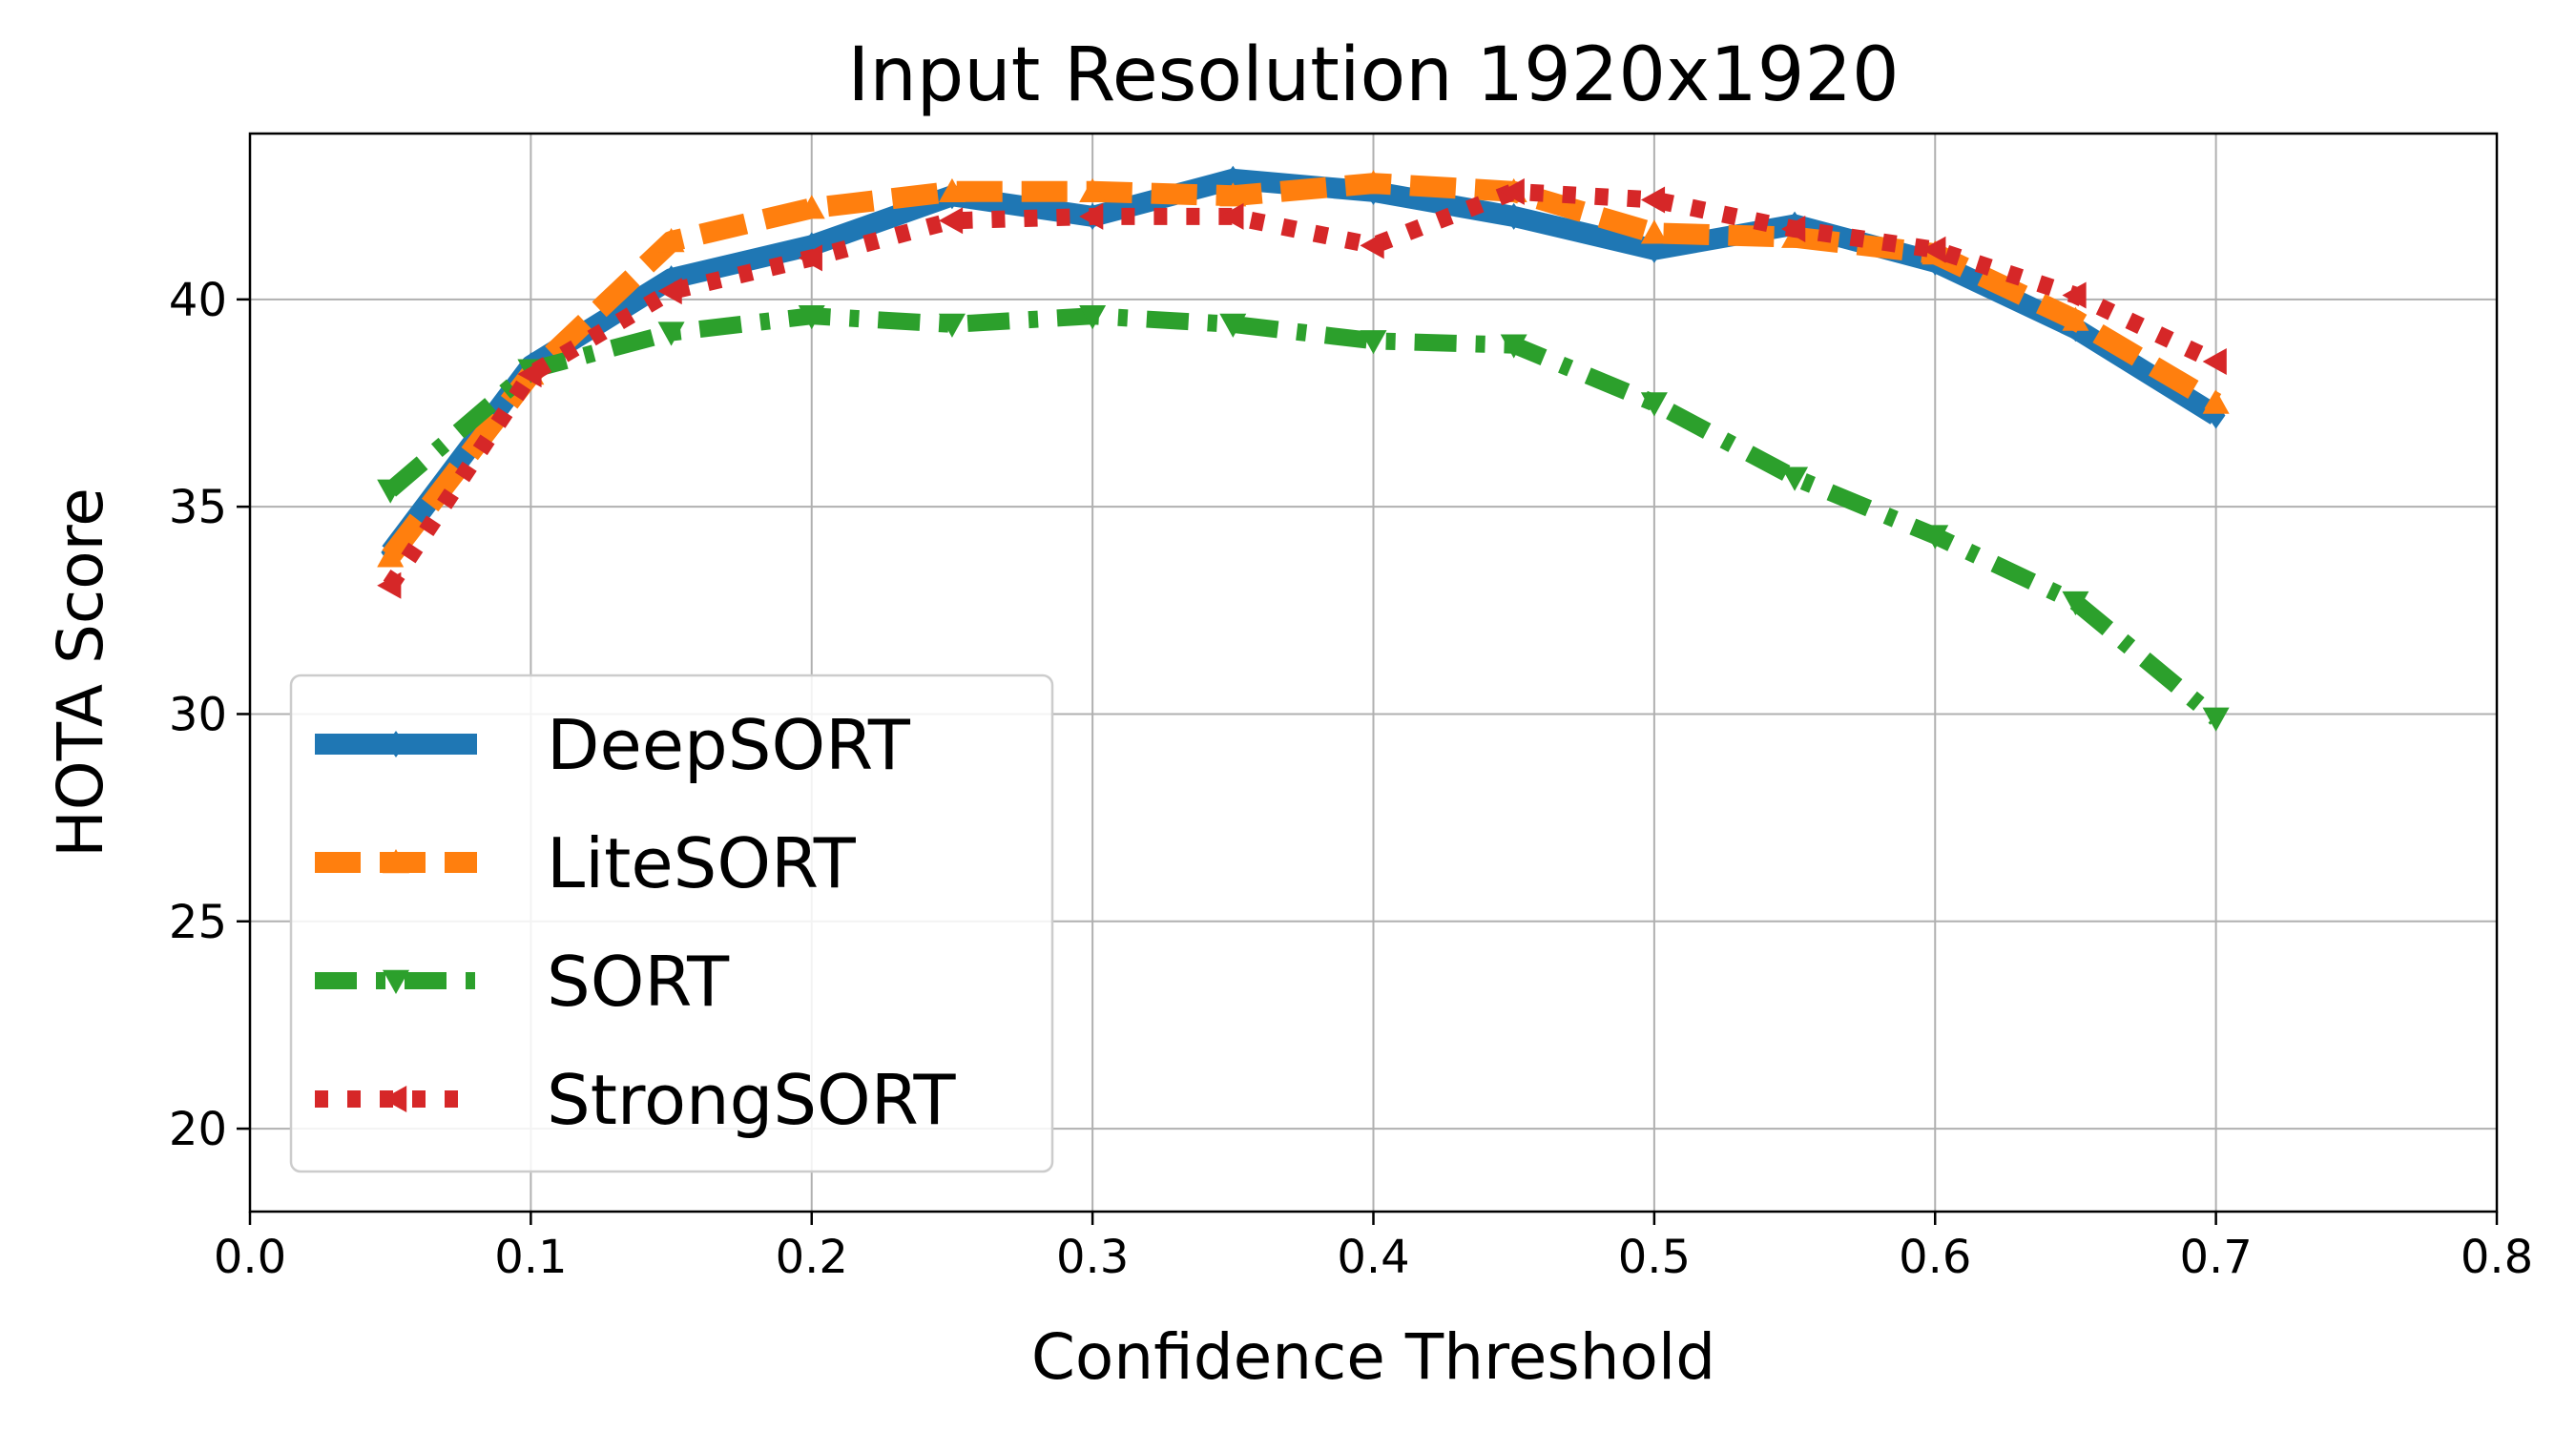  What do you see at coordinates (396, 982) in the screenshot?
I see `legend-marker-sort` at bounding box center [396, 982].